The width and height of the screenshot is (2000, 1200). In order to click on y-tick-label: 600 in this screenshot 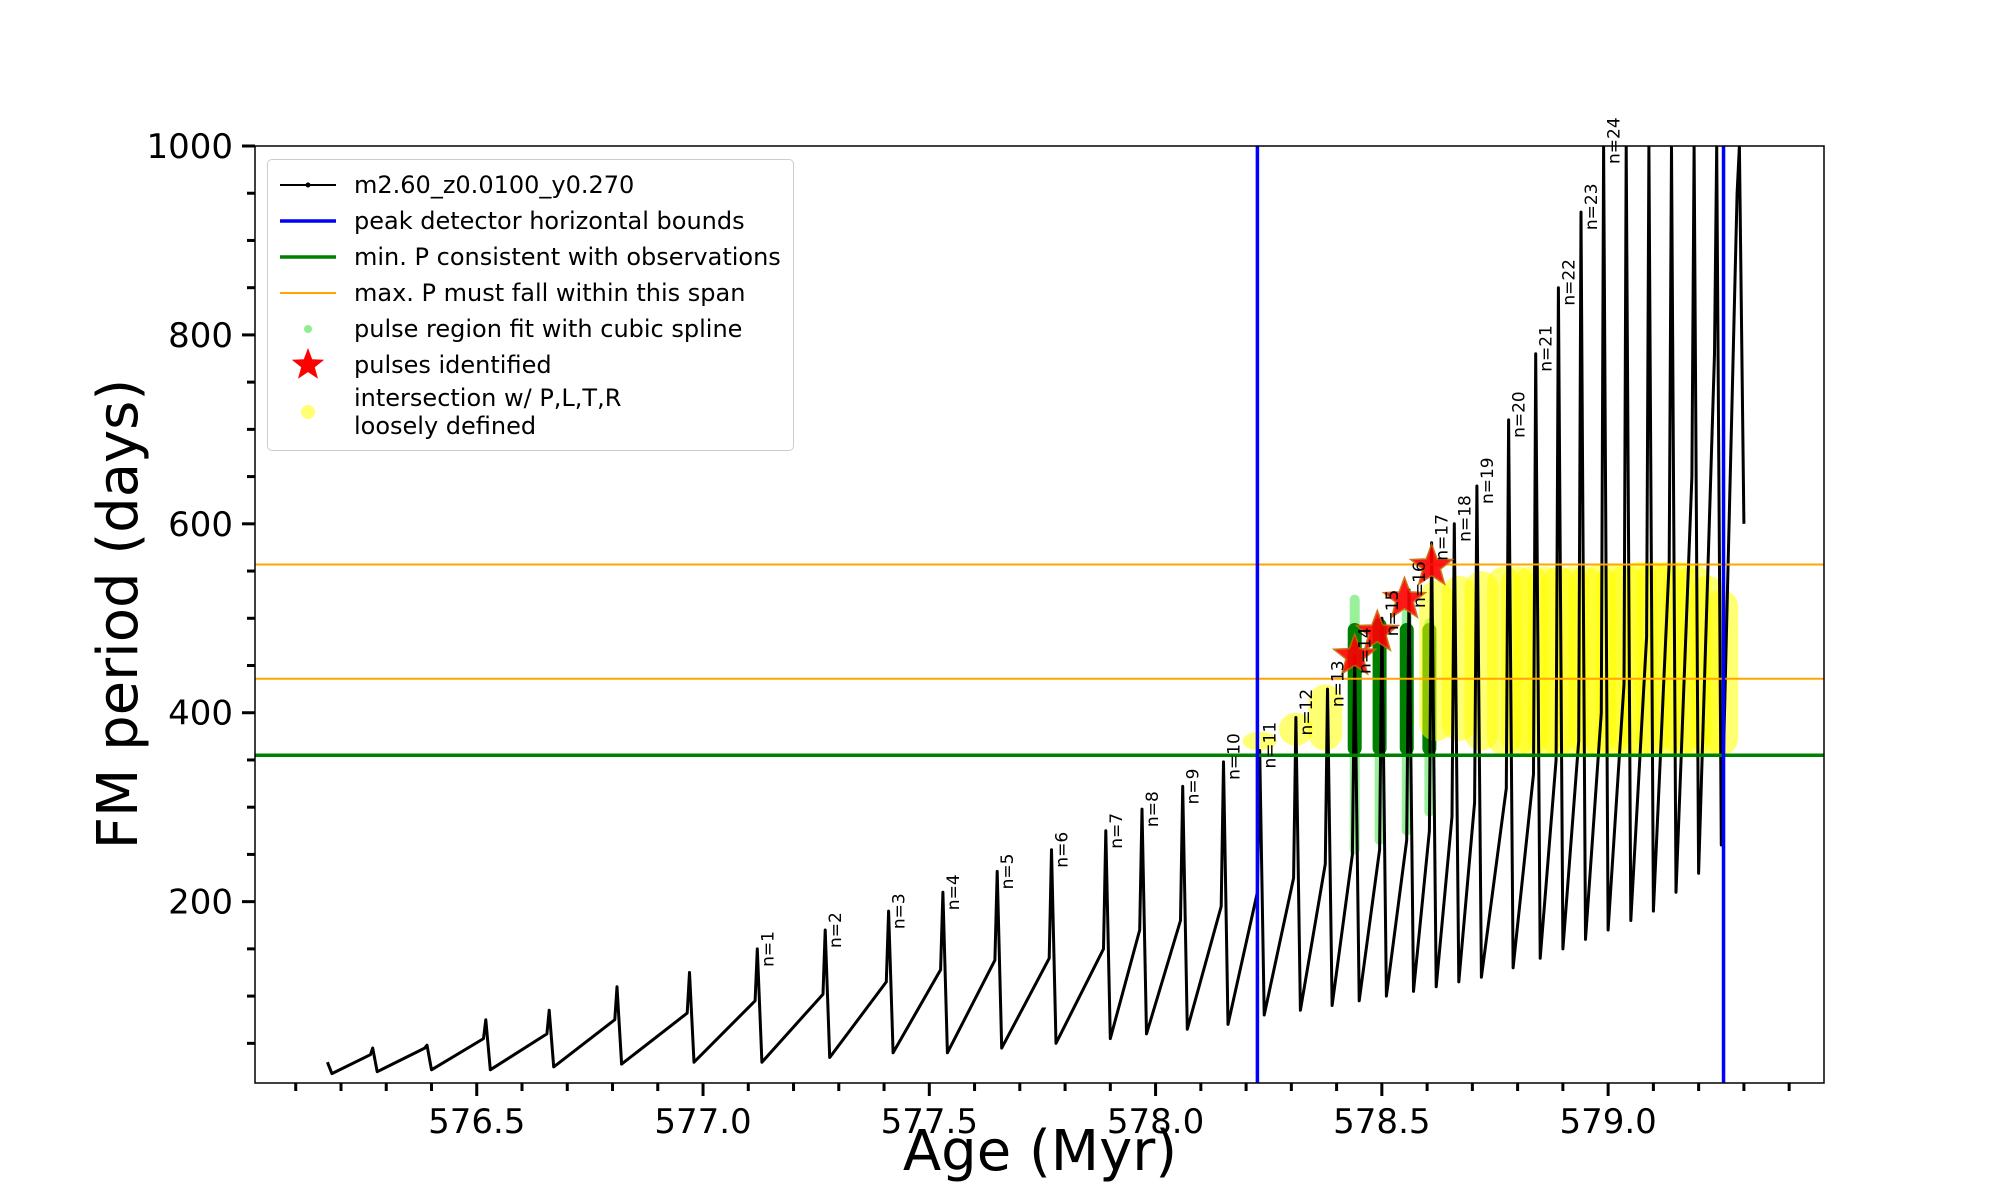, I will do `click(200, 525)`.